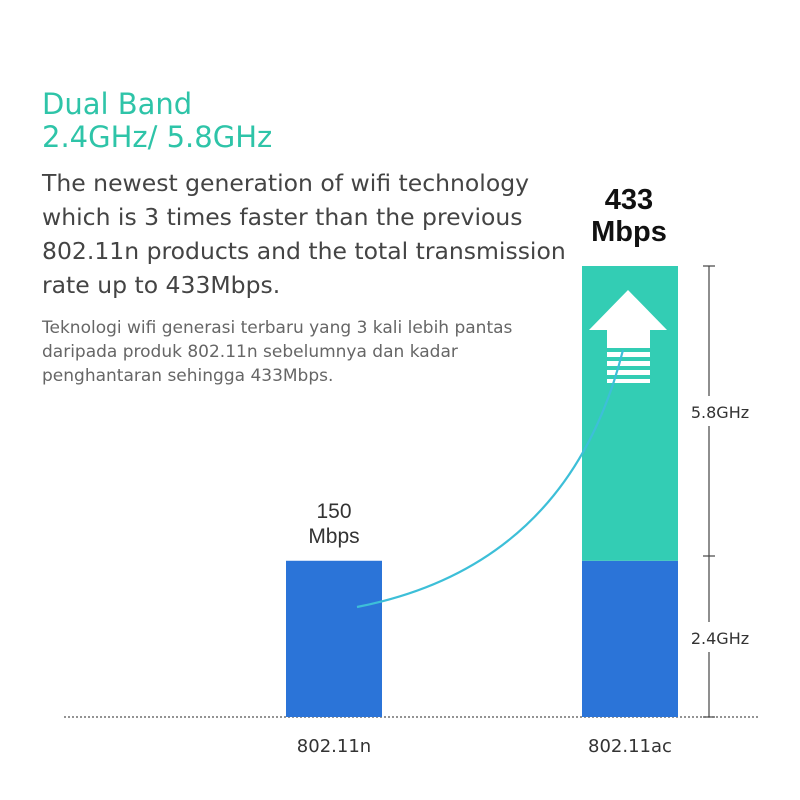 The height and width of the screenshot is (800, 800). I want to click on value-label-802-11ac: 433, so click(629, 200).